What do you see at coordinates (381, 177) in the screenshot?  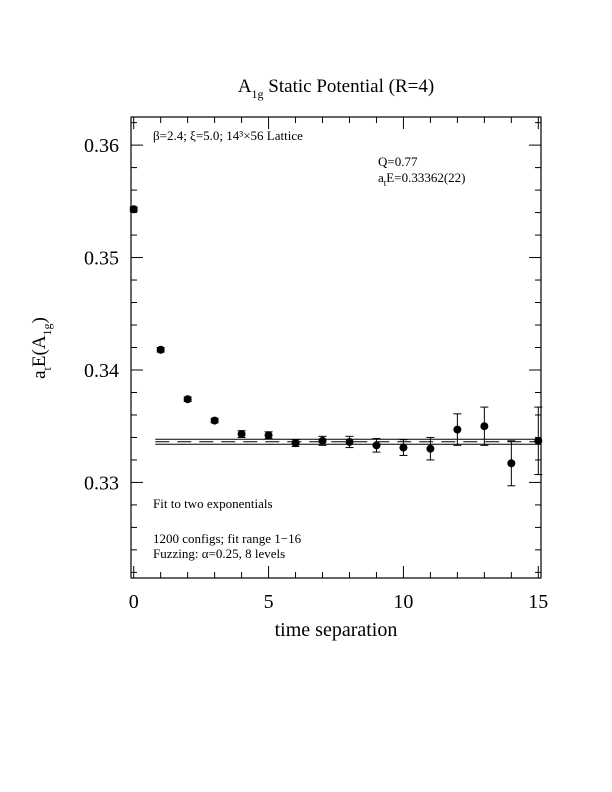 I see `energy-a: a` at bounding box center [381, 177].